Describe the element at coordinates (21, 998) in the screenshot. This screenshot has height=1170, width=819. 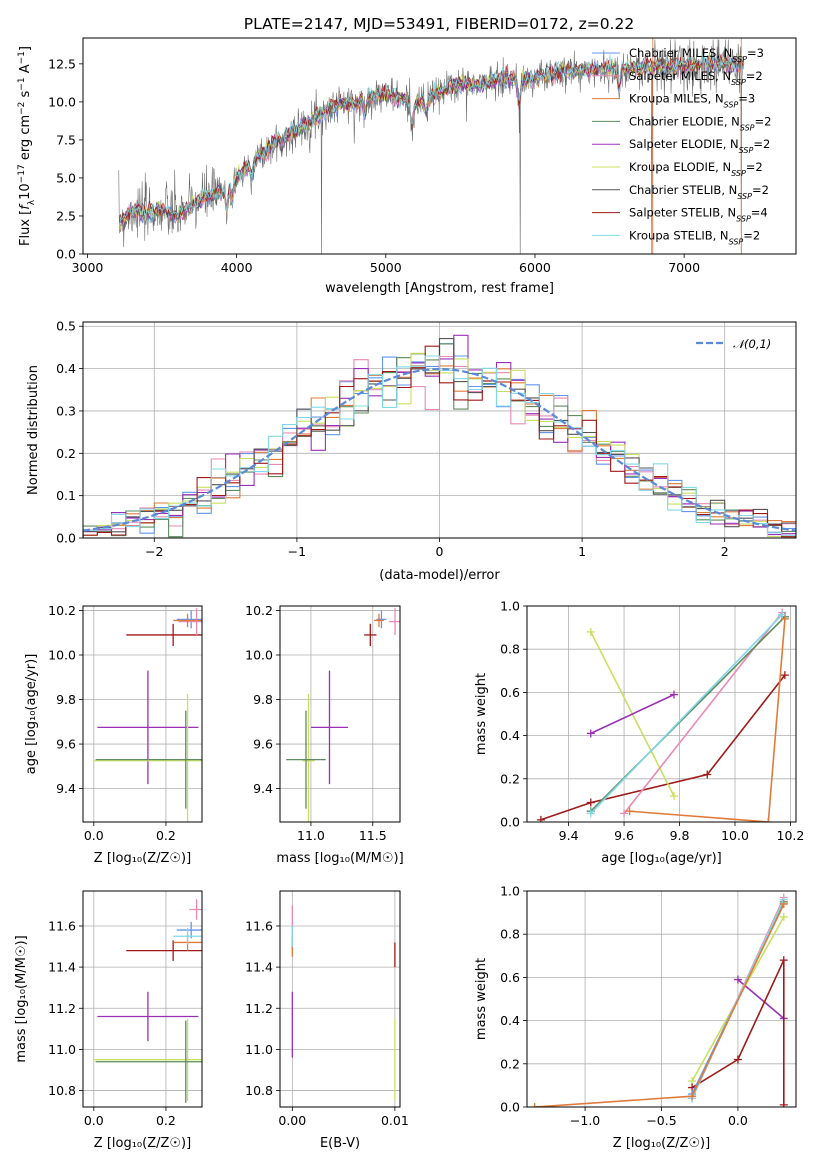
I see `y-axis-label: mass [log₁₀(M/M☉)]` at that location.